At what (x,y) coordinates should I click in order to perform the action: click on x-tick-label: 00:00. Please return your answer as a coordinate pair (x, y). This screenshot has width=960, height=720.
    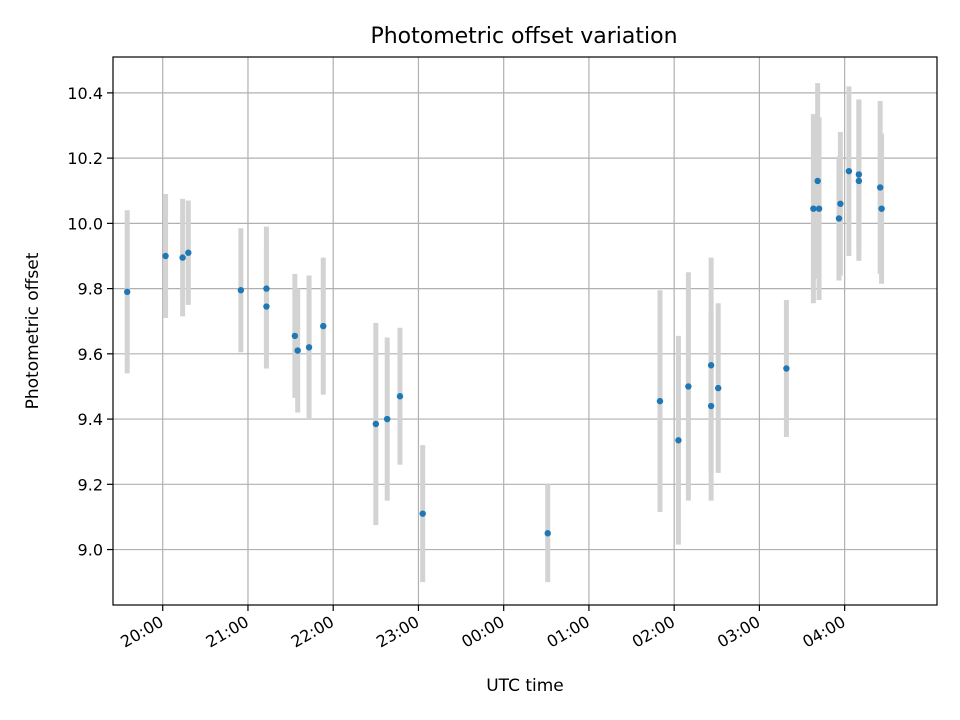
    Looking at the image, I should click on (482, 632).